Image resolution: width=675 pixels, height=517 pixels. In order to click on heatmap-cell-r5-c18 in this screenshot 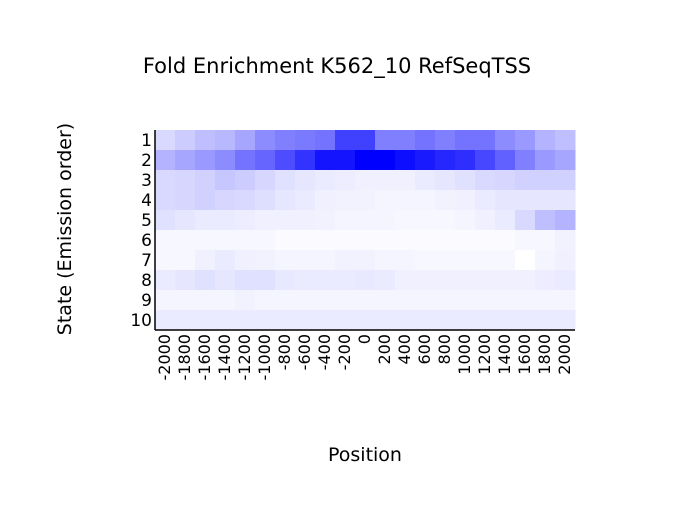, I will do `click(525, 220)`.